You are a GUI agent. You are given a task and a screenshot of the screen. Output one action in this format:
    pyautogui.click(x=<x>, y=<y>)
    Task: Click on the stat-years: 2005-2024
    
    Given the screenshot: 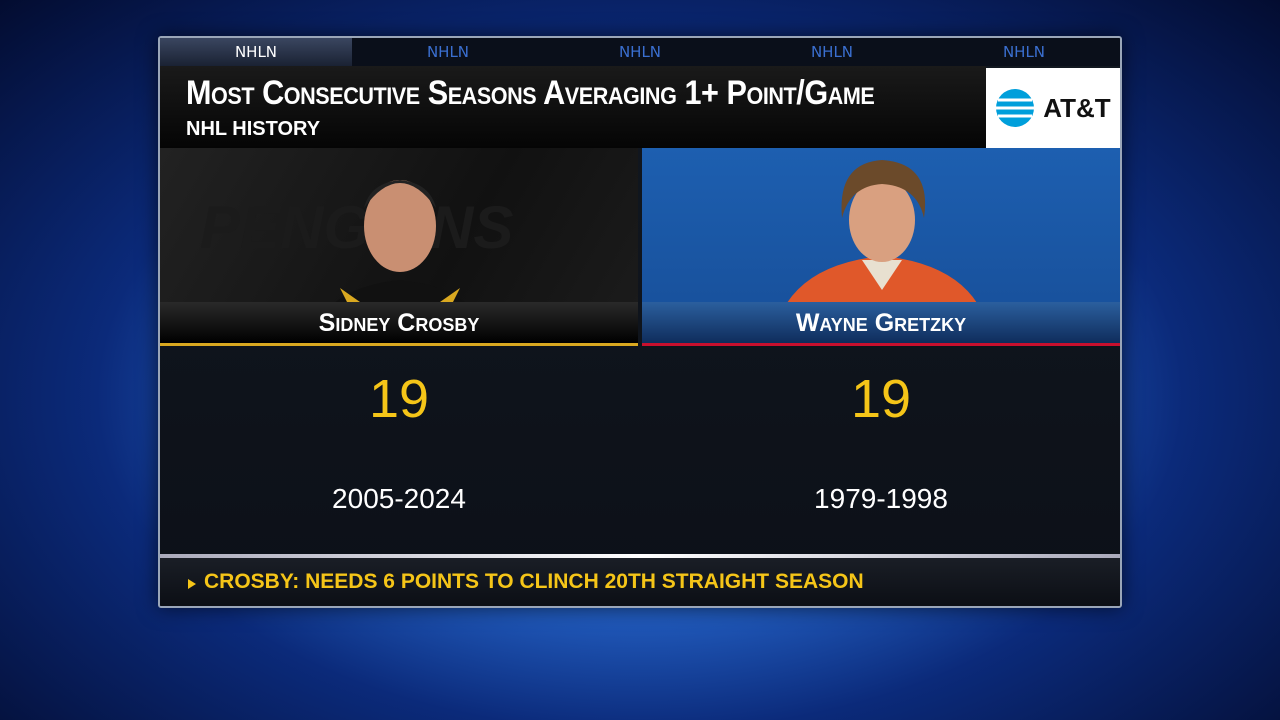 What is the action you would take?
    pyautogui.click(x=399, y=498)
    